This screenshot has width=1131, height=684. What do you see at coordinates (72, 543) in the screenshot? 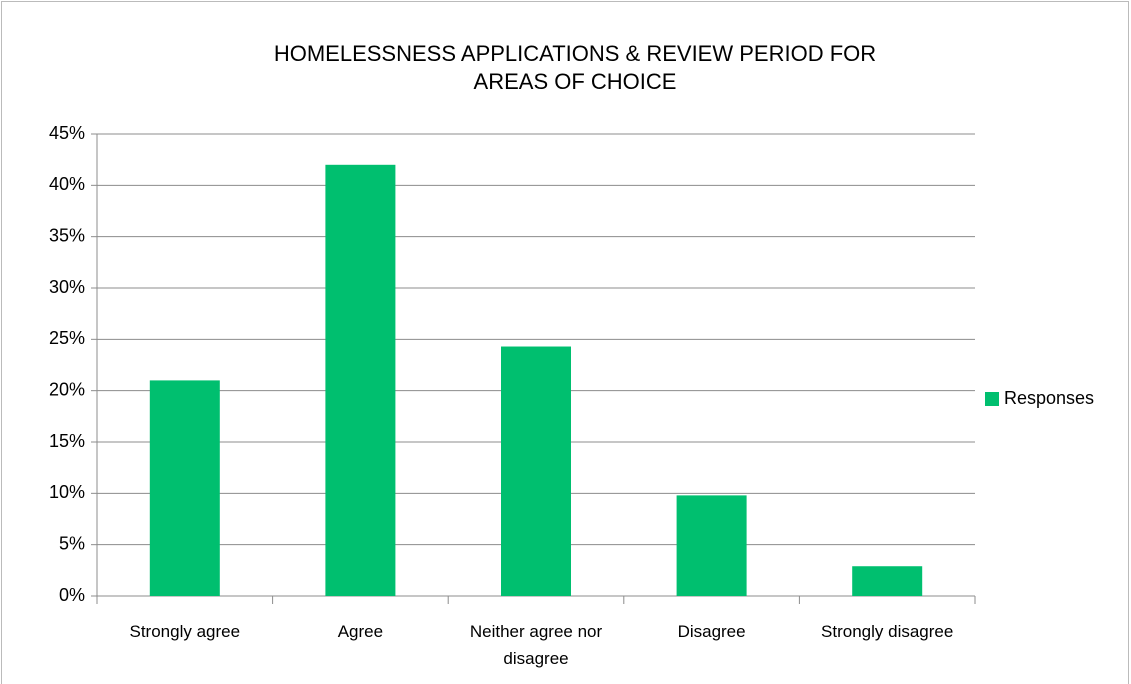
I see `y-tick-label: 5%` at bounding box center [72, 543].